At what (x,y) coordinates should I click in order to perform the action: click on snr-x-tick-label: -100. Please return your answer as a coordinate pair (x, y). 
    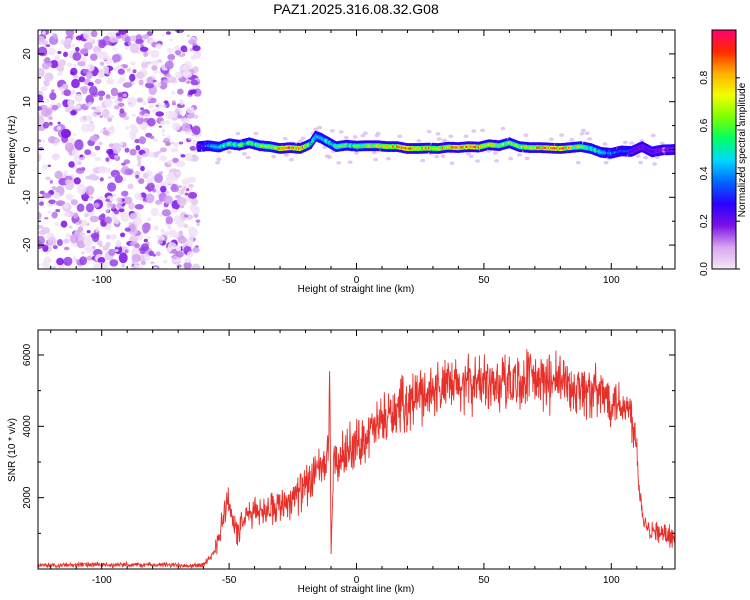
    Looking at the image, I should click on (102, 580).